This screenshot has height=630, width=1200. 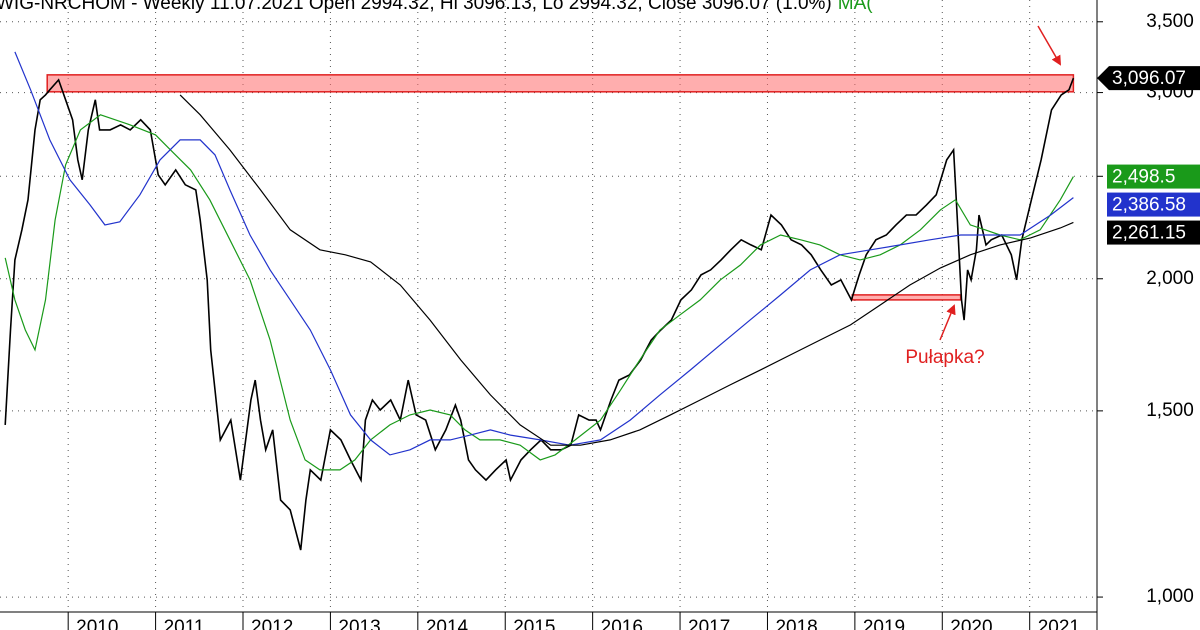 What do you see at coordinates (1170, 278) in the screenshot?
I see `y-tick-label: 2,000` at bounding box center [1170, 278].